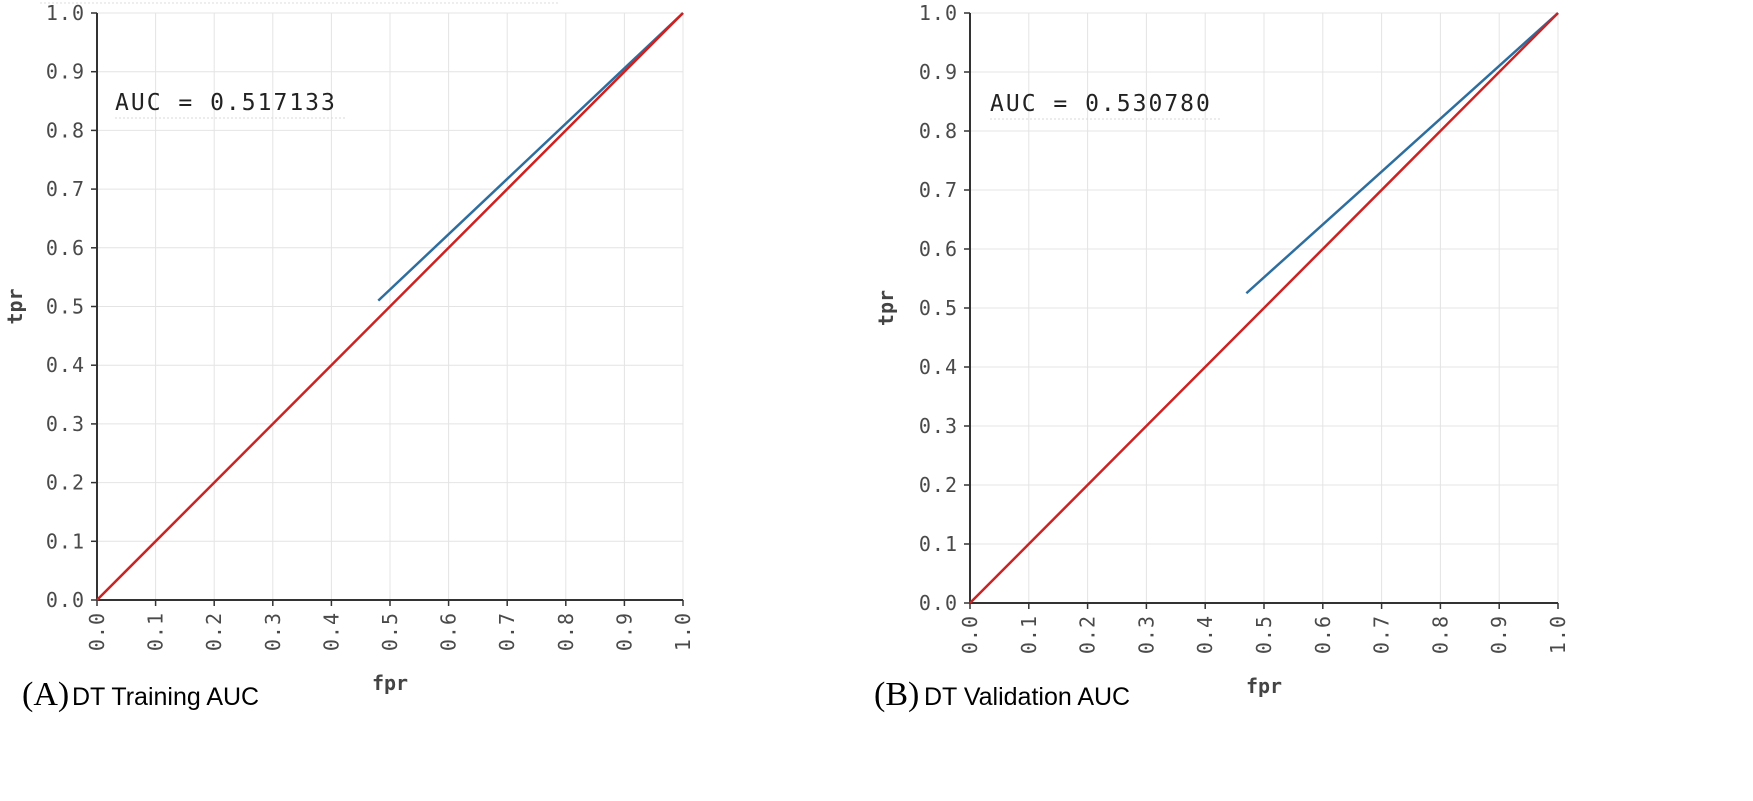 This screenshot has height=801, width=1753. I want to click on panel-caption: DT Training AUC, so click(165, 697).